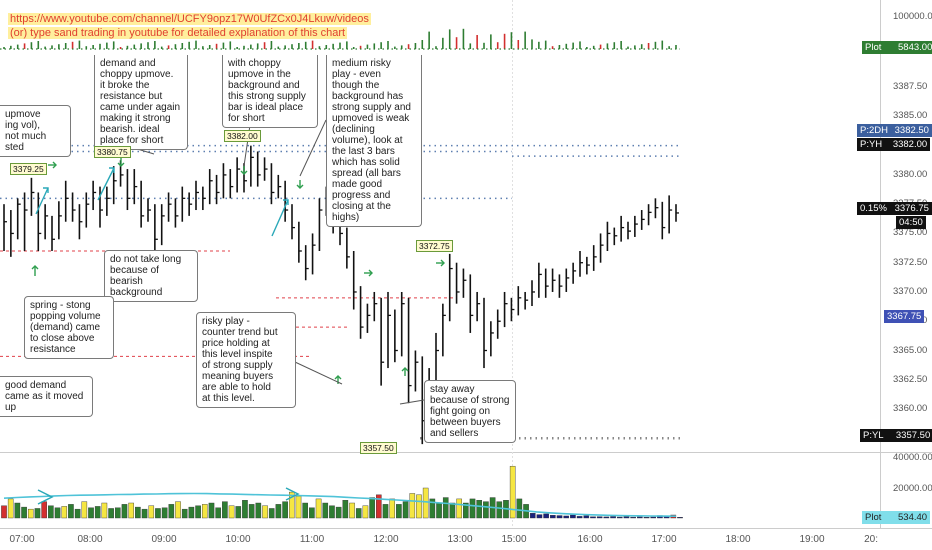 Image resolution: width=932 pixels, height=550 pixels. Describe the element at coordinates (910, 379) in the screenshot. I see `price-tick-label: 3362.50` at that location.